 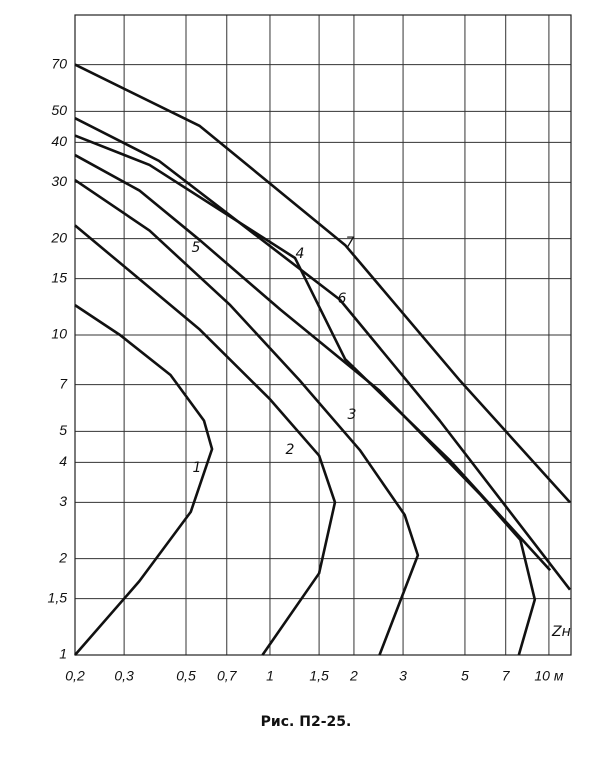 I want to click on x-tick-label: 0,5, so click(x=186, y=676).